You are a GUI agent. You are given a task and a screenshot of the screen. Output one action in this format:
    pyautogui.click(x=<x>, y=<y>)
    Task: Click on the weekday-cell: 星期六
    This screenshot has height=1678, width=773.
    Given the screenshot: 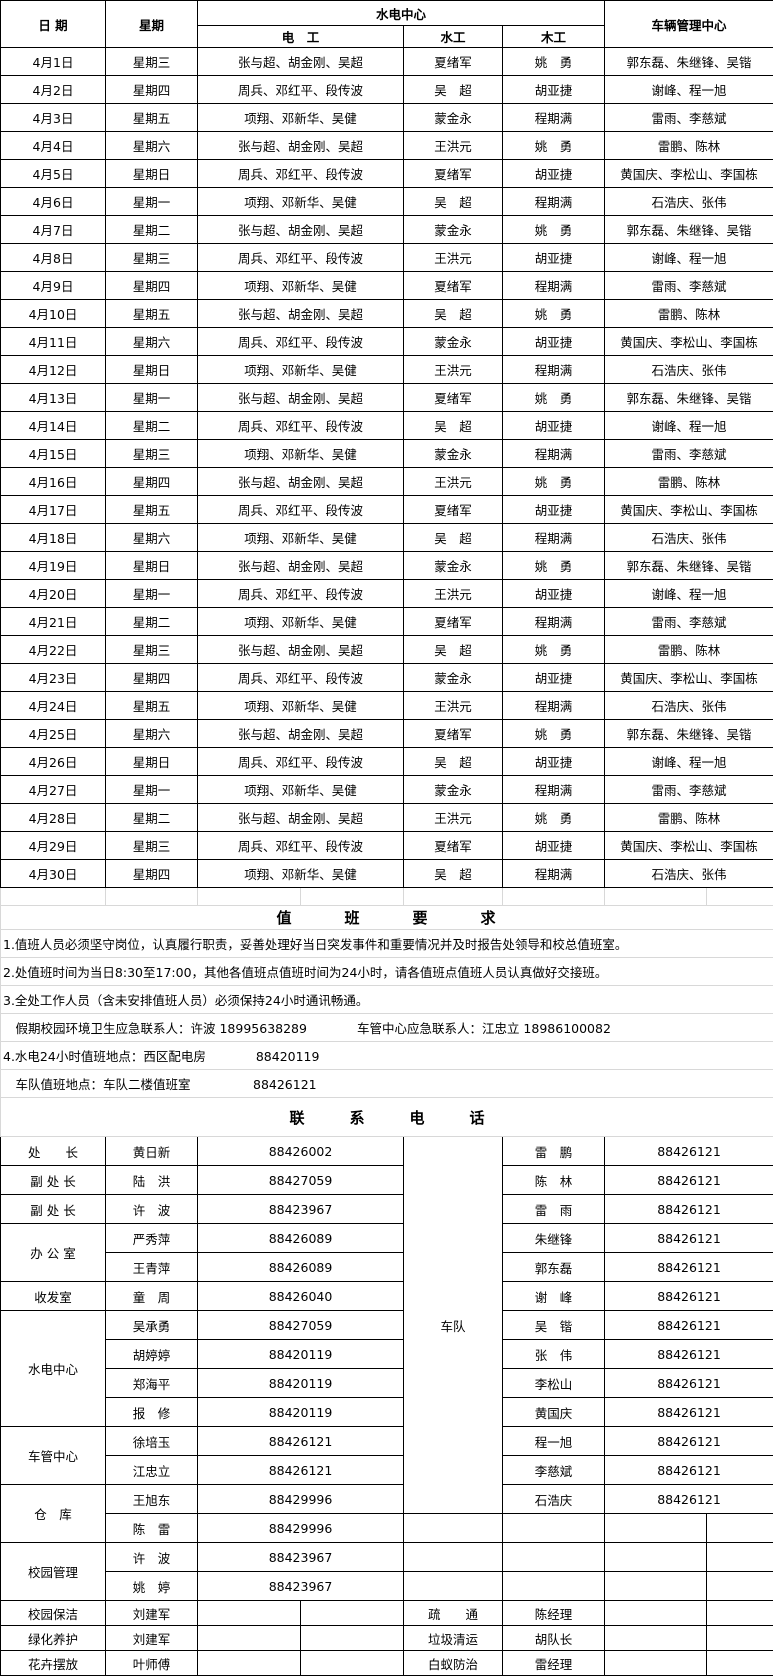 What is the action you would take?
    pyautogui.click(x=151, y=341)
    